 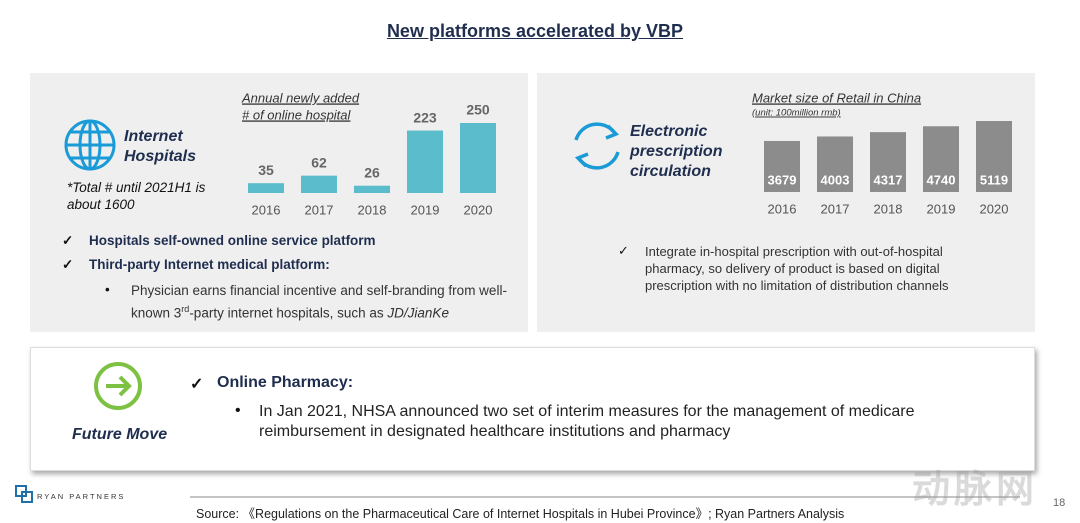 I want to click on chart-title: Annual newly added, so click(x=300, y=97).